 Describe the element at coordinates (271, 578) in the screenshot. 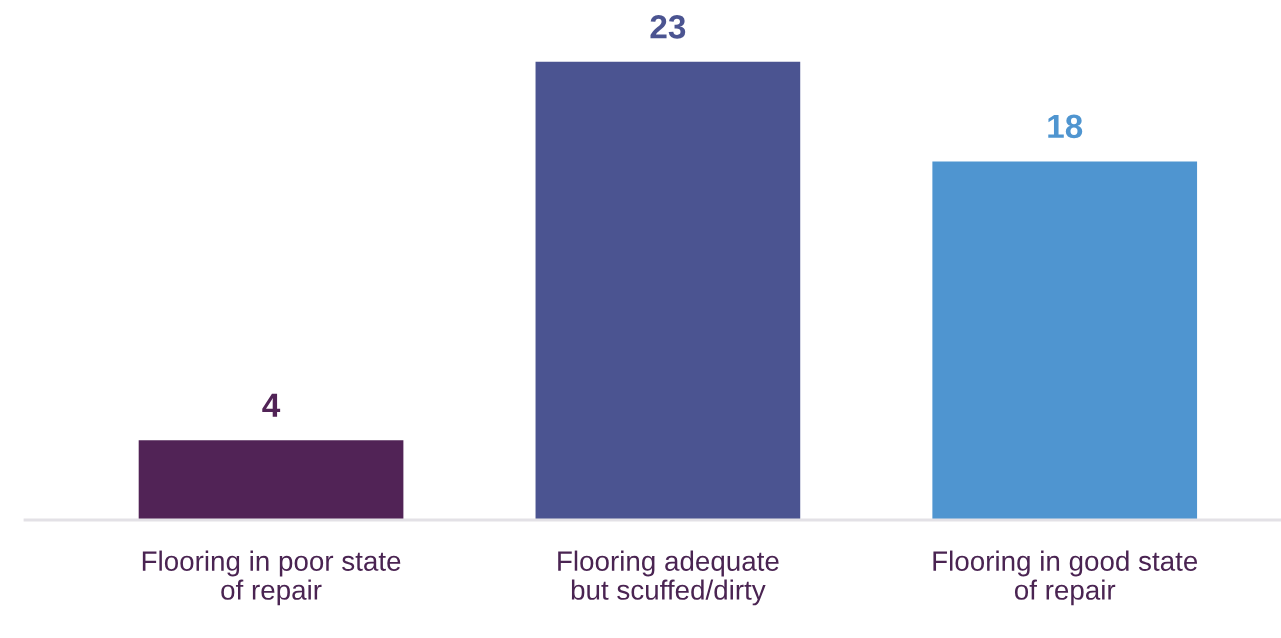

I see `x-tick-label: Flooring in poor state of repair` at that location.